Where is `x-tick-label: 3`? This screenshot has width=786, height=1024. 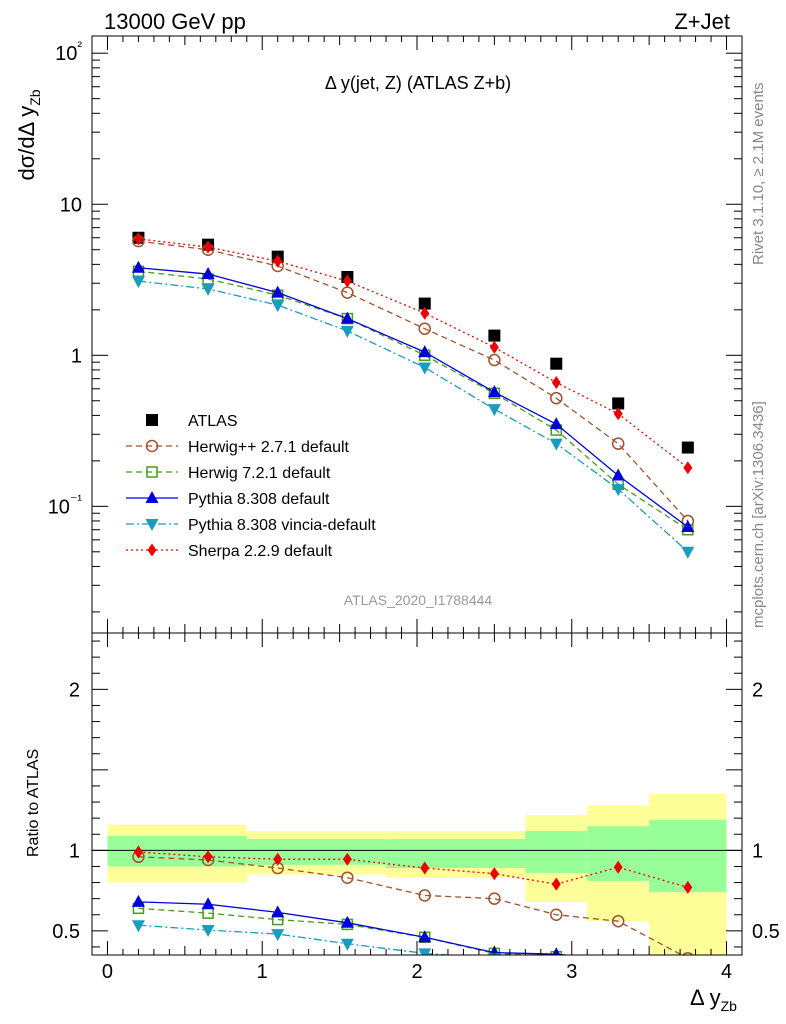 x-tick-label: 3 is located at coordinates (571, 972).